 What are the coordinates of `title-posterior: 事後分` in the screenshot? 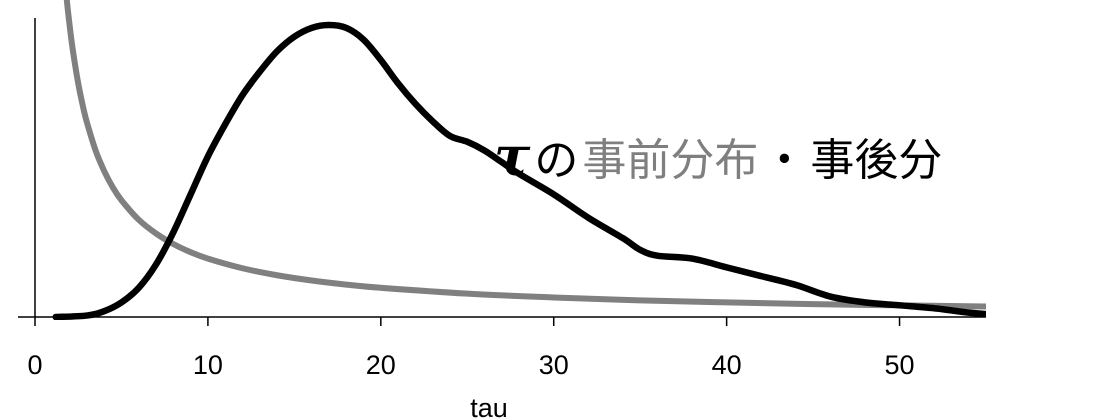 It's located at (876, 160).